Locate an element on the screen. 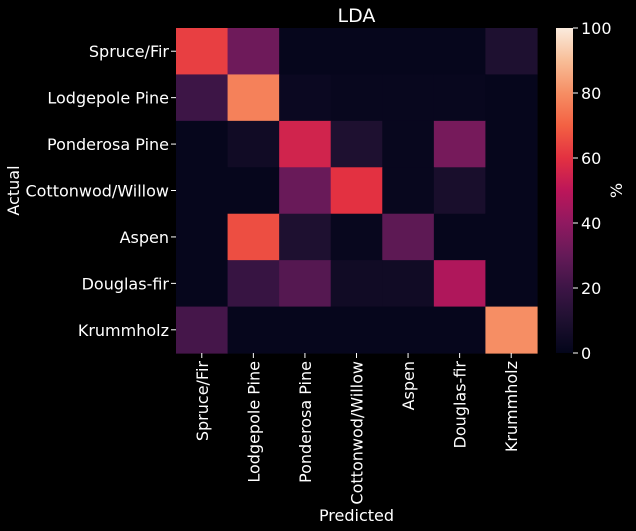  x-tick-label: Spruce/Fir is located at coordinates (202, 401).